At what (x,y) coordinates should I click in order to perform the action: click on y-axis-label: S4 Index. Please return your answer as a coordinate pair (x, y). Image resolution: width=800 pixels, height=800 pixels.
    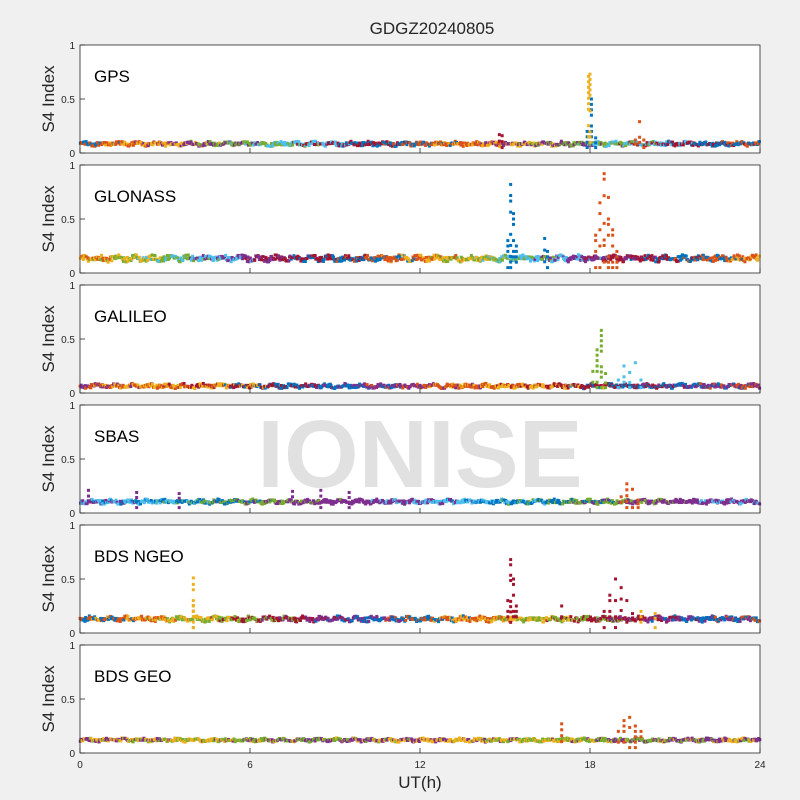
    Looking at the image, I should click on (48, 579).